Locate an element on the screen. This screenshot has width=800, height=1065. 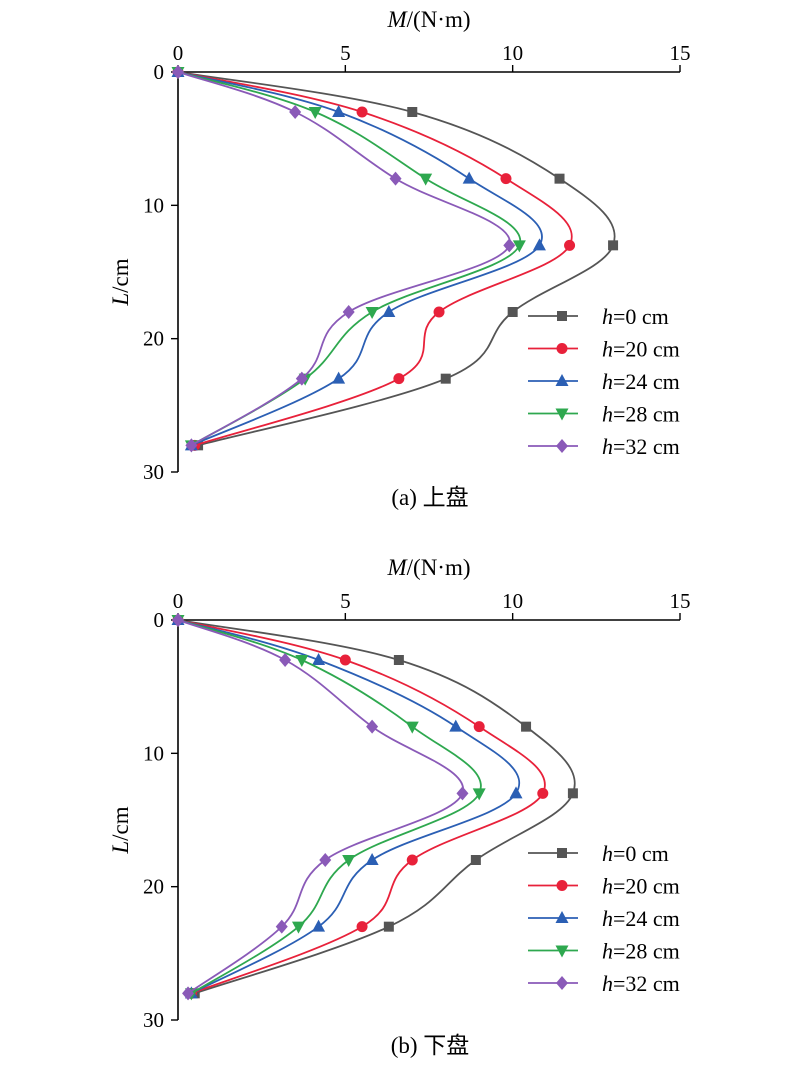
y-tick-label: 30 is located at coordinates (153, 472).